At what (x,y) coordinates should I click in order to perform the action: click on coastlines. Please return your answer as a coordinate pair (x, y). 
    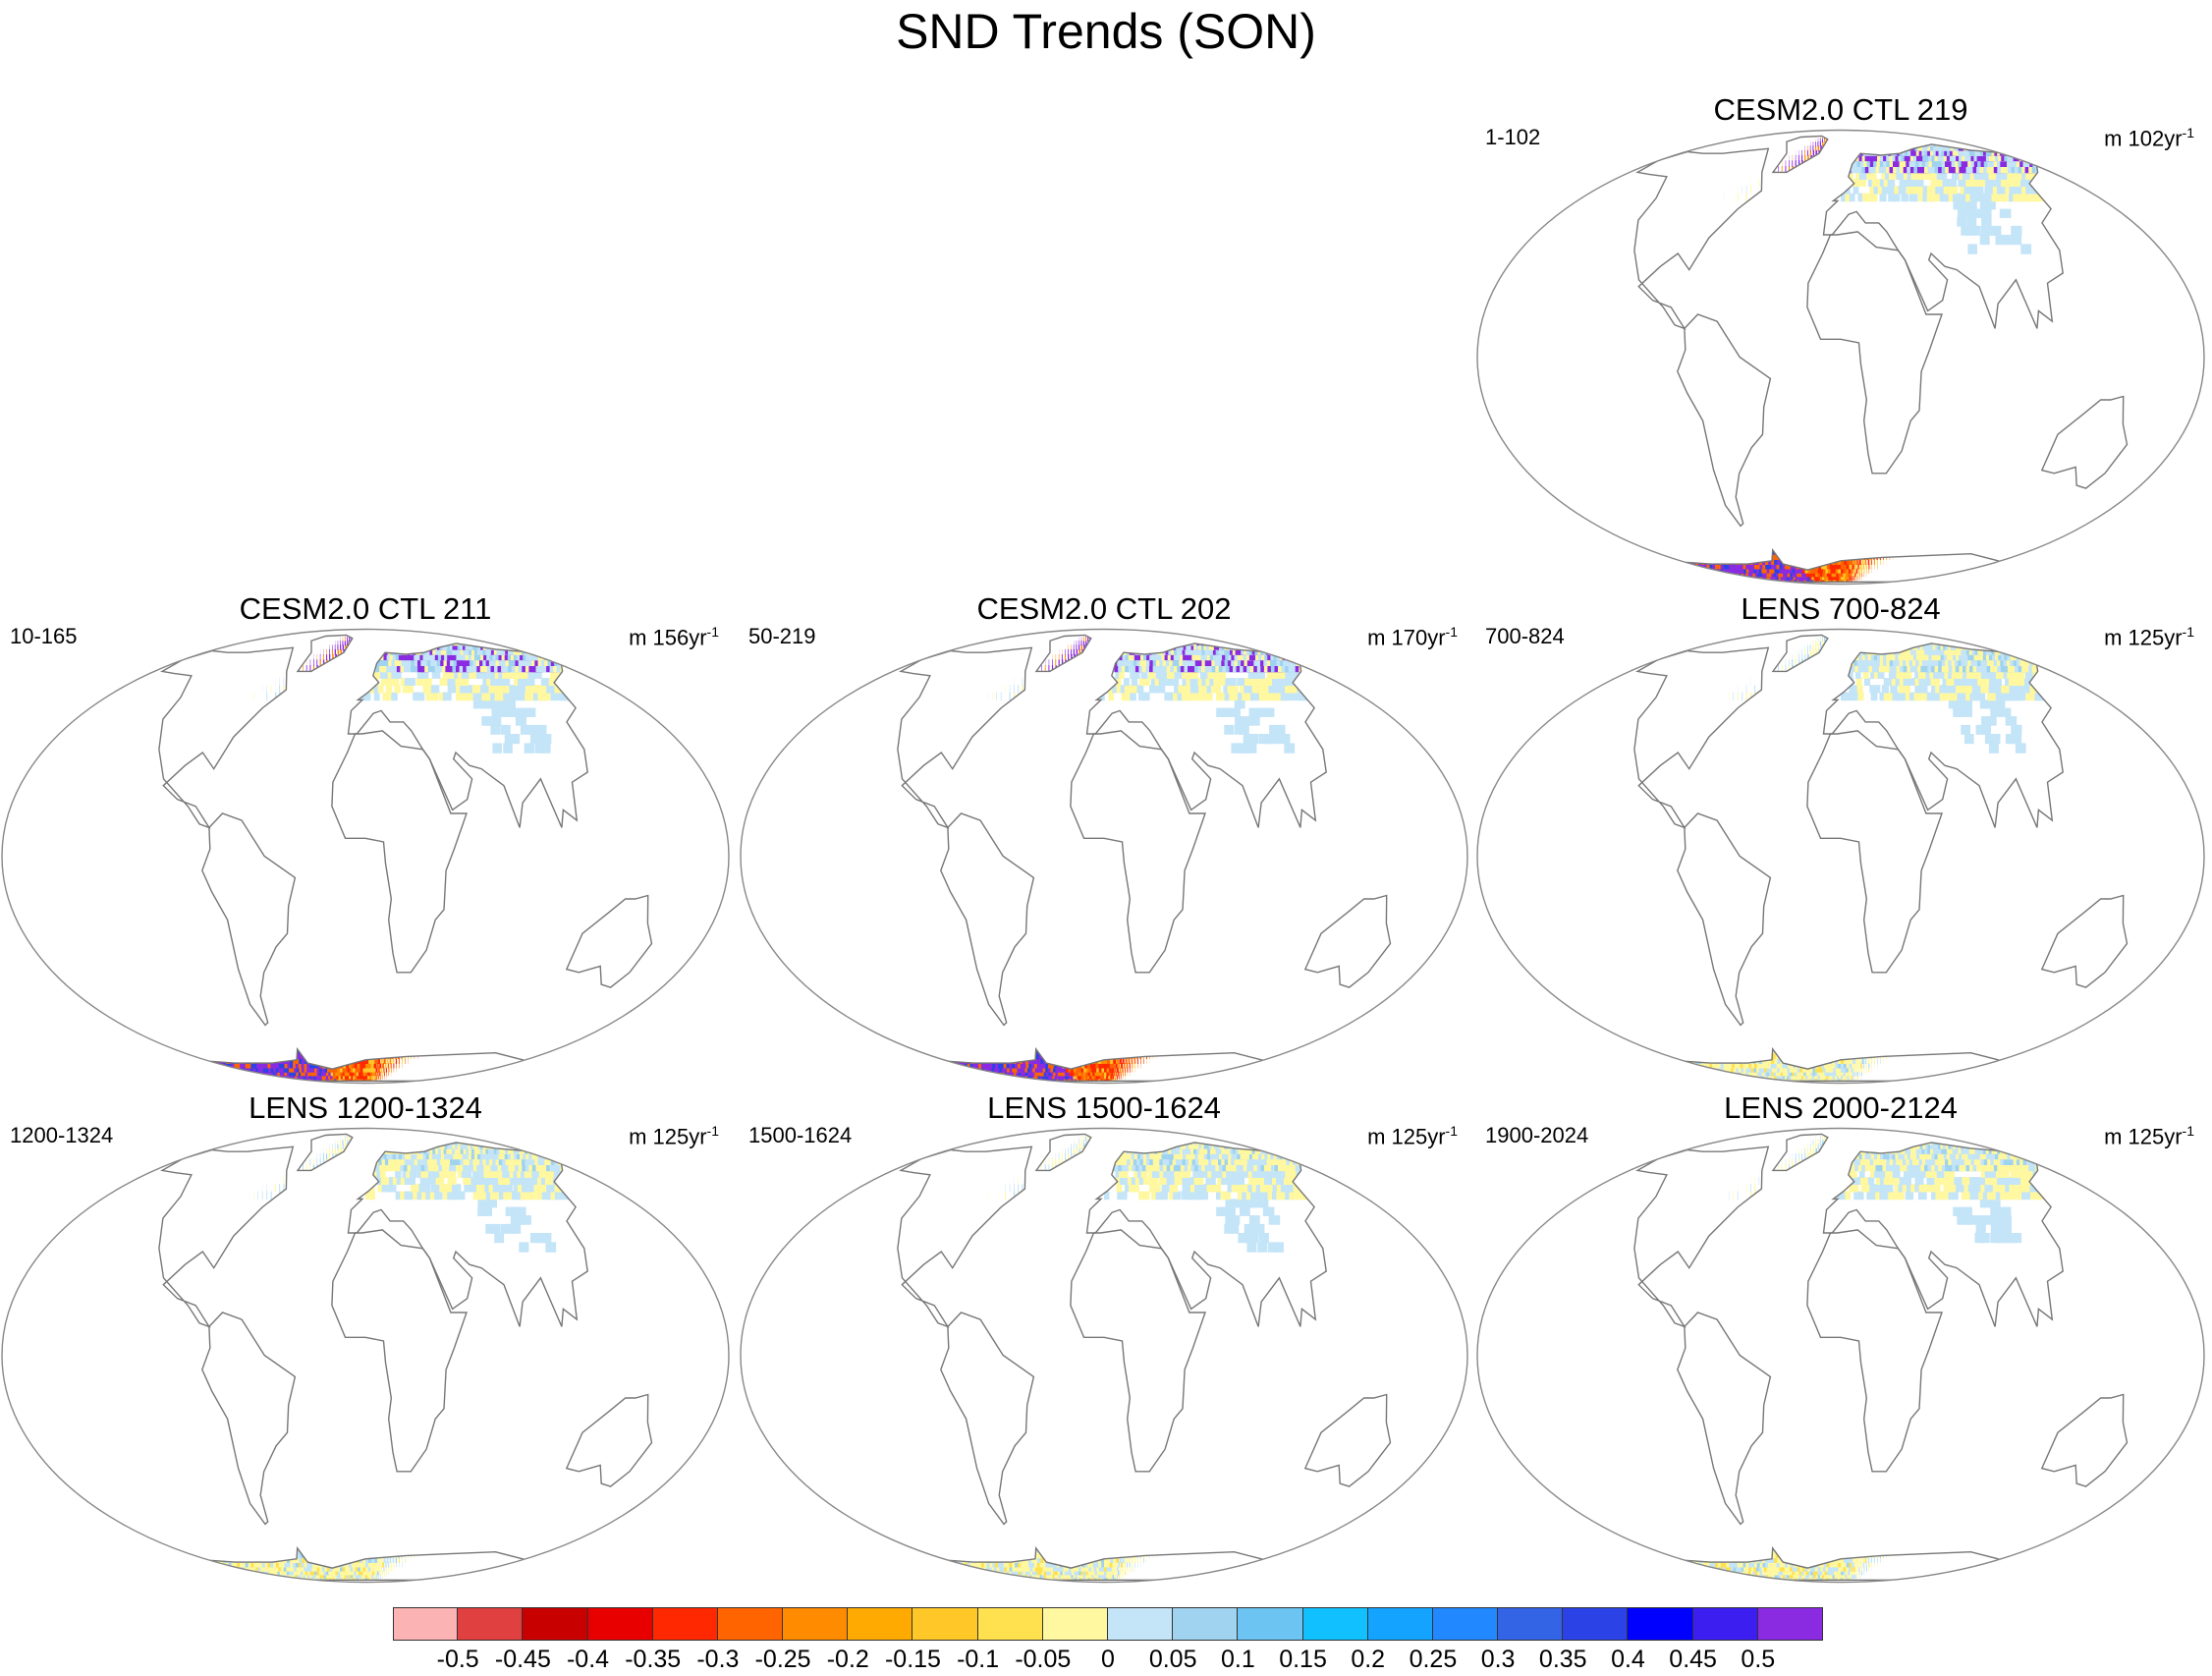
    Looking at the image, I should click on (405, 858).